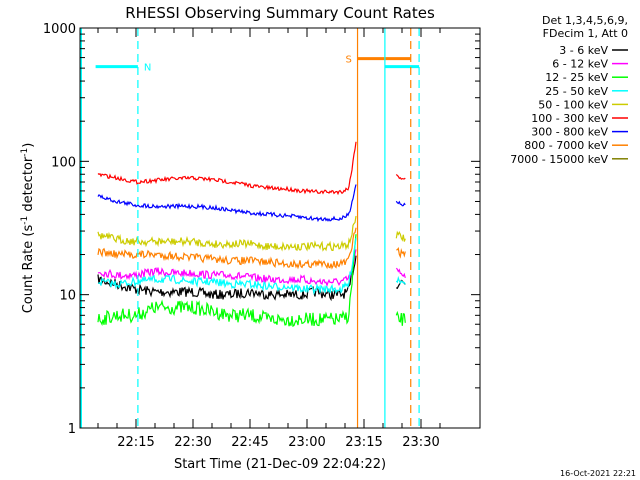 The image size is (640, 480). I want to click on x-tick-label: 23:15, so click(363, 442).